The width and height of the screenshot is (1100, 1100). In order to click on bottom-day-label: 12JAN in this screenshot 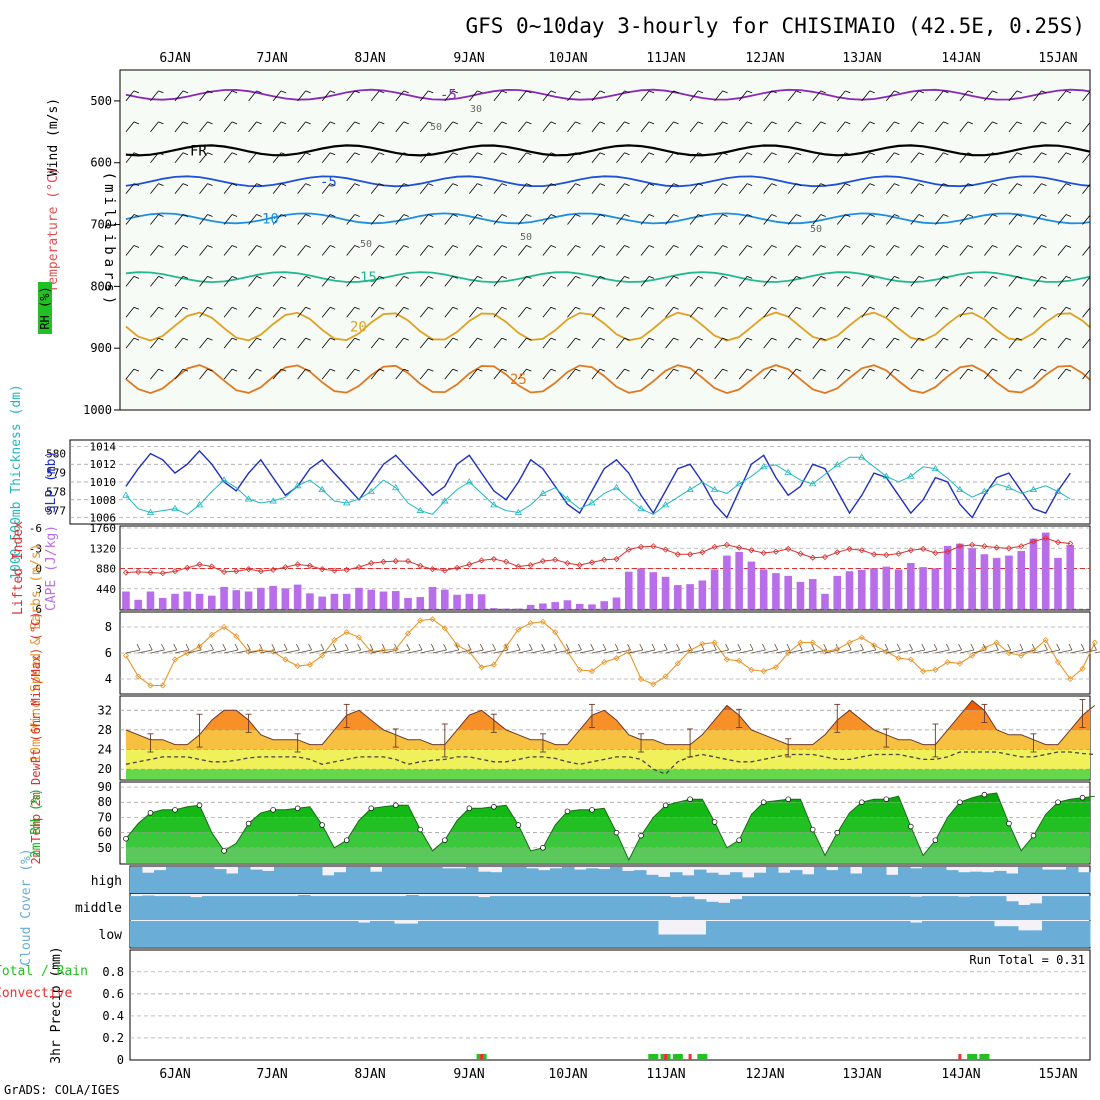, I will do `click(764, 1074)`.